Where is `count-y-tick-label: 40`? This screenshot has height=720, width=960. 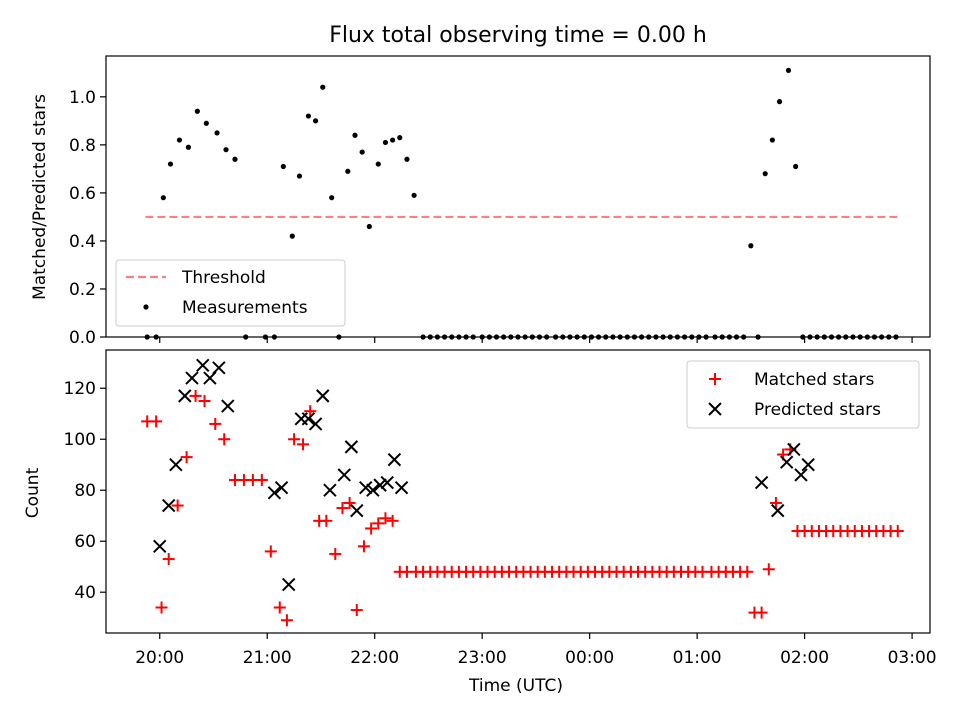 count-y-tick-label: 40 is located at coordinates (85, 593).